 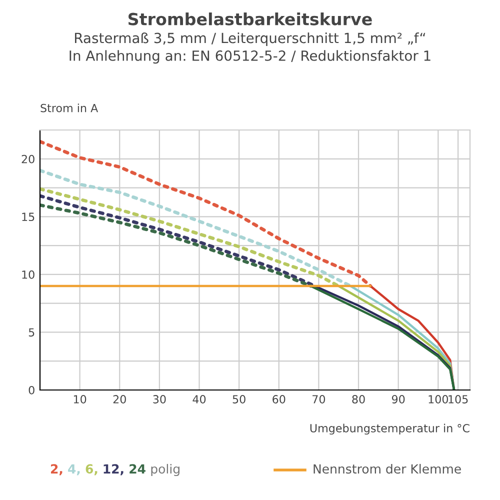 What do you see at coordinates (159, 399) in the screenshot?
I see `x-tick-label: 30` at bounding box center [159, 399].